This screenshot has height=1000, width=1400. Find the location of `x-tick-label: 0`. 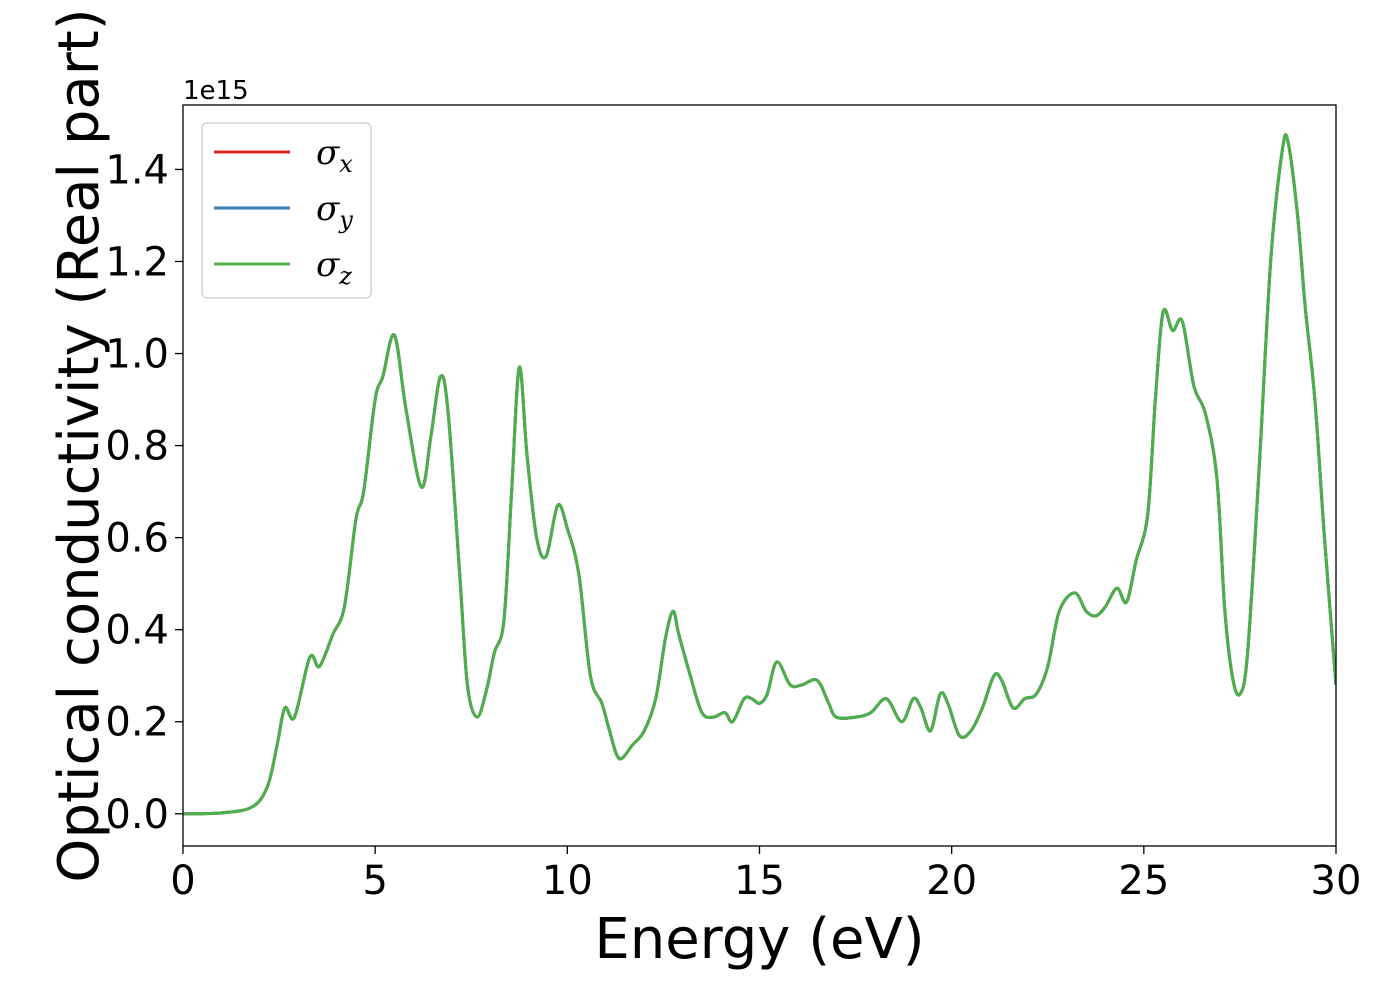

x-tick-label: 0 is located at coordinates (182, 881).